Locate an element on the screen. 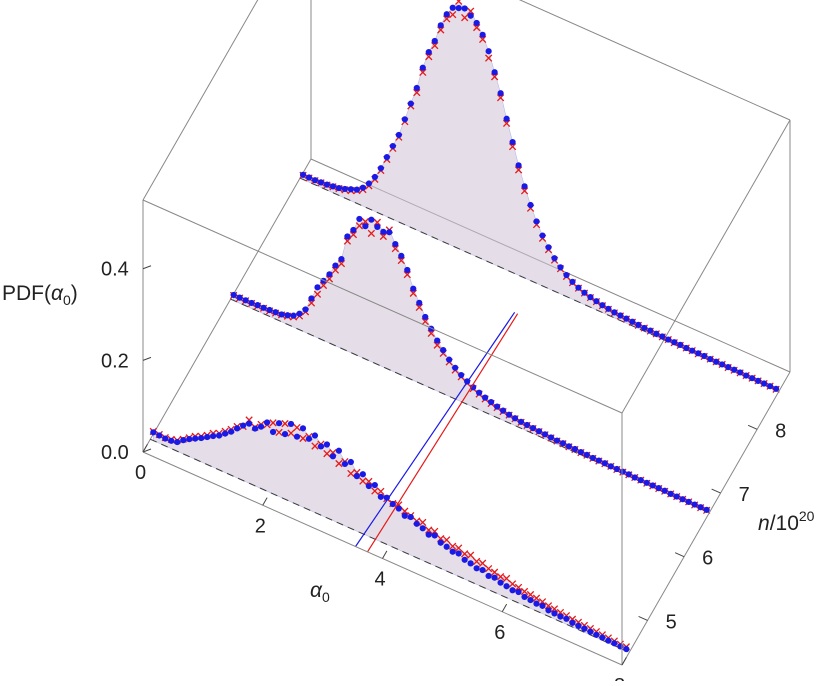 The height and width of the screenshot is (686, 830). box-edge is located at coordinates (227, 305).